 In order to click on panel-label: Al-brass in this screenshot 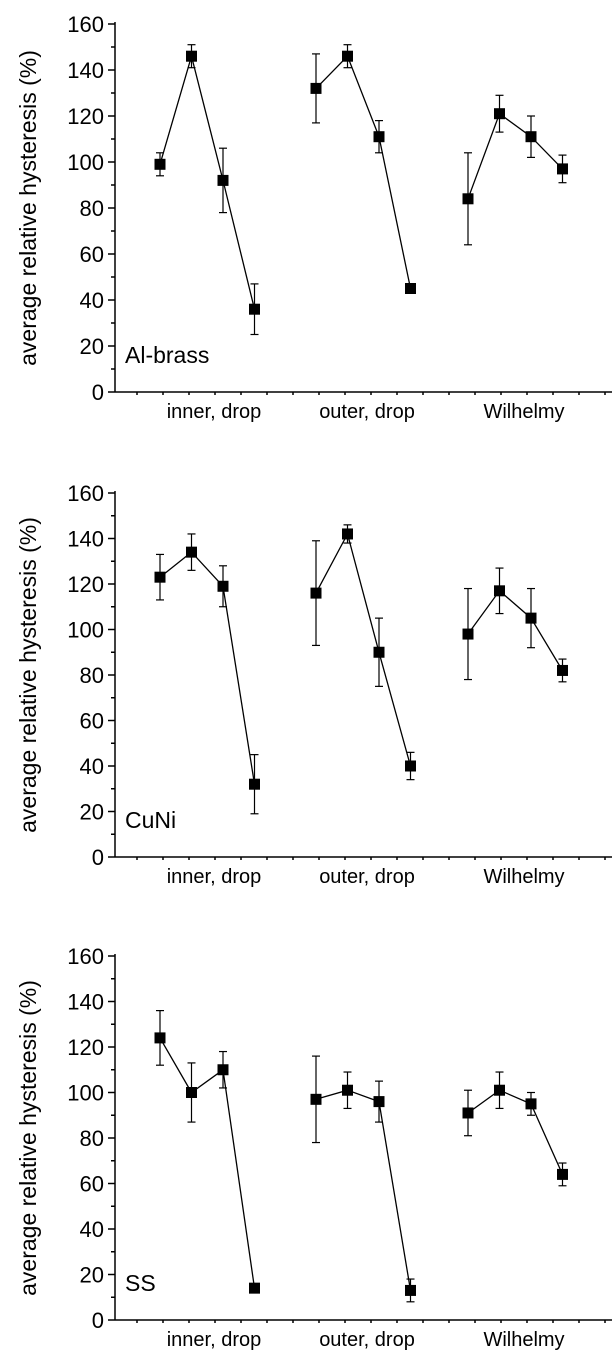, I will do `click(167, 355)`.